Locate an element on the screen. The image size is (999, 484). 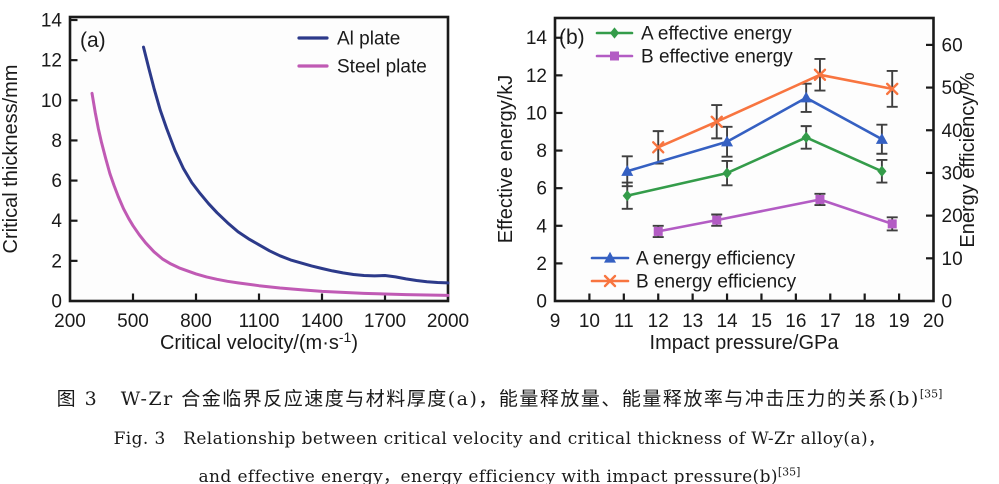
legend-label-b-energy-efficiency: B energy efficiency is located at coordinates (716, 282).